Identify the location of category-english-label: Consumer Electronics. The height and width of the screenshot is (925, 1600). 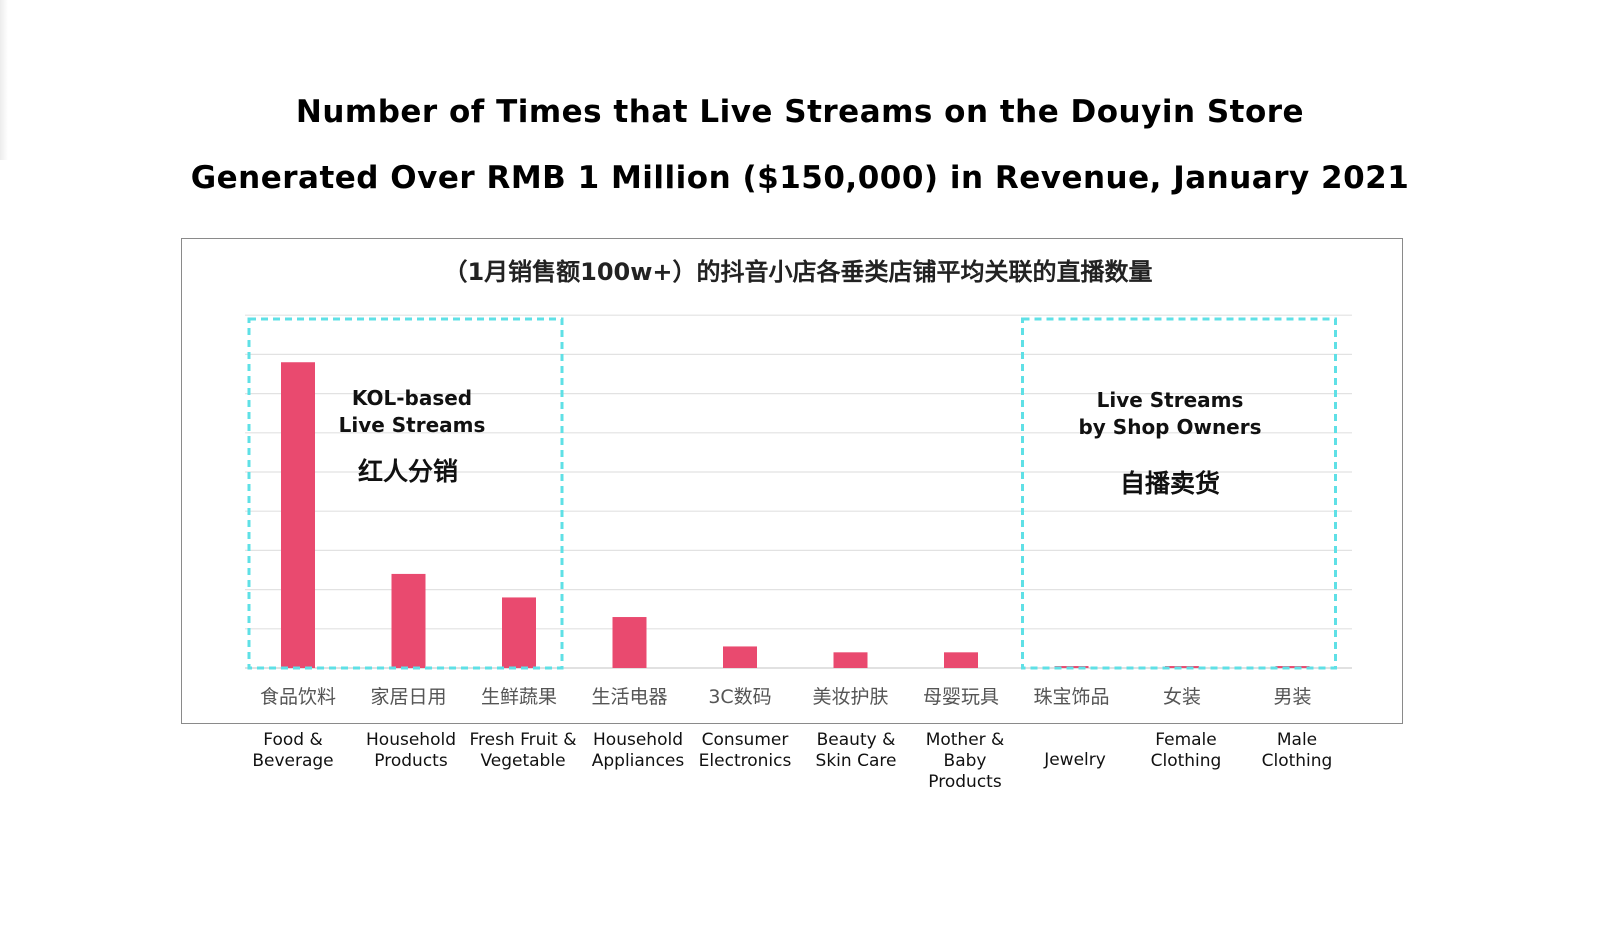
(745, 750).